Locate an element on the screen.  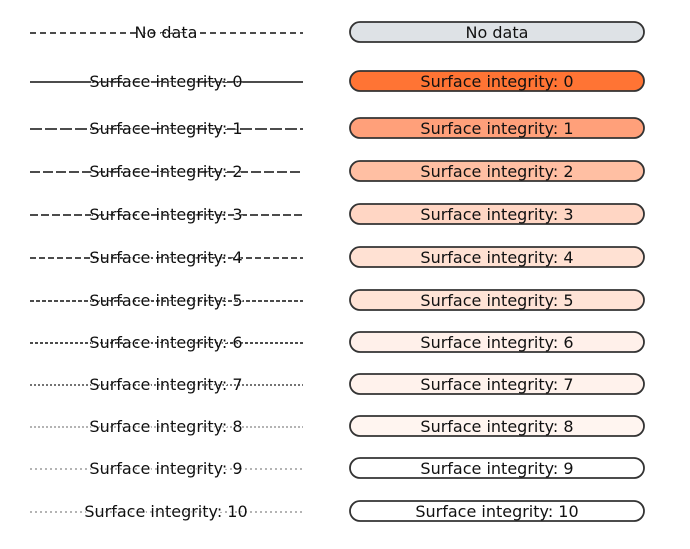
fill-color-label: Surface integrity: 3 is located at coordinates (496, 214).